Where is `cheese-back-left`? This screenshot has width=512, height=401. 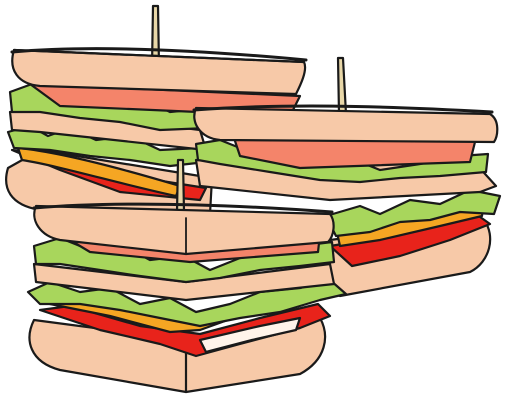
cheese-back-left is located at coordinates (99, 172).